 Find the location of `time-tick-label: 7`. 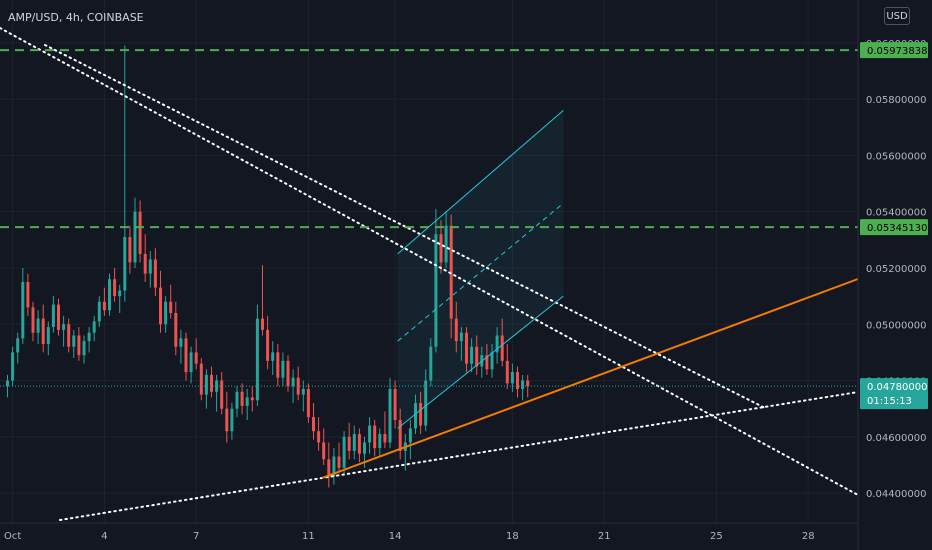

time-tick-label: 7 is located at coordinates (196, 536).